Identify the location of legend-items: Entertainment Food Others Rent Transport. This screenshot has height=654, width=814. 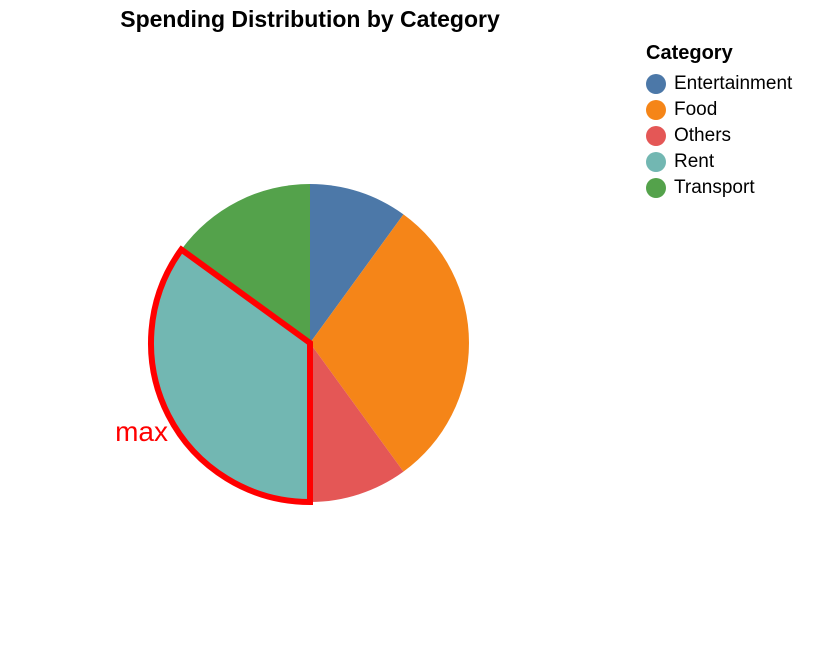
(719, 136).